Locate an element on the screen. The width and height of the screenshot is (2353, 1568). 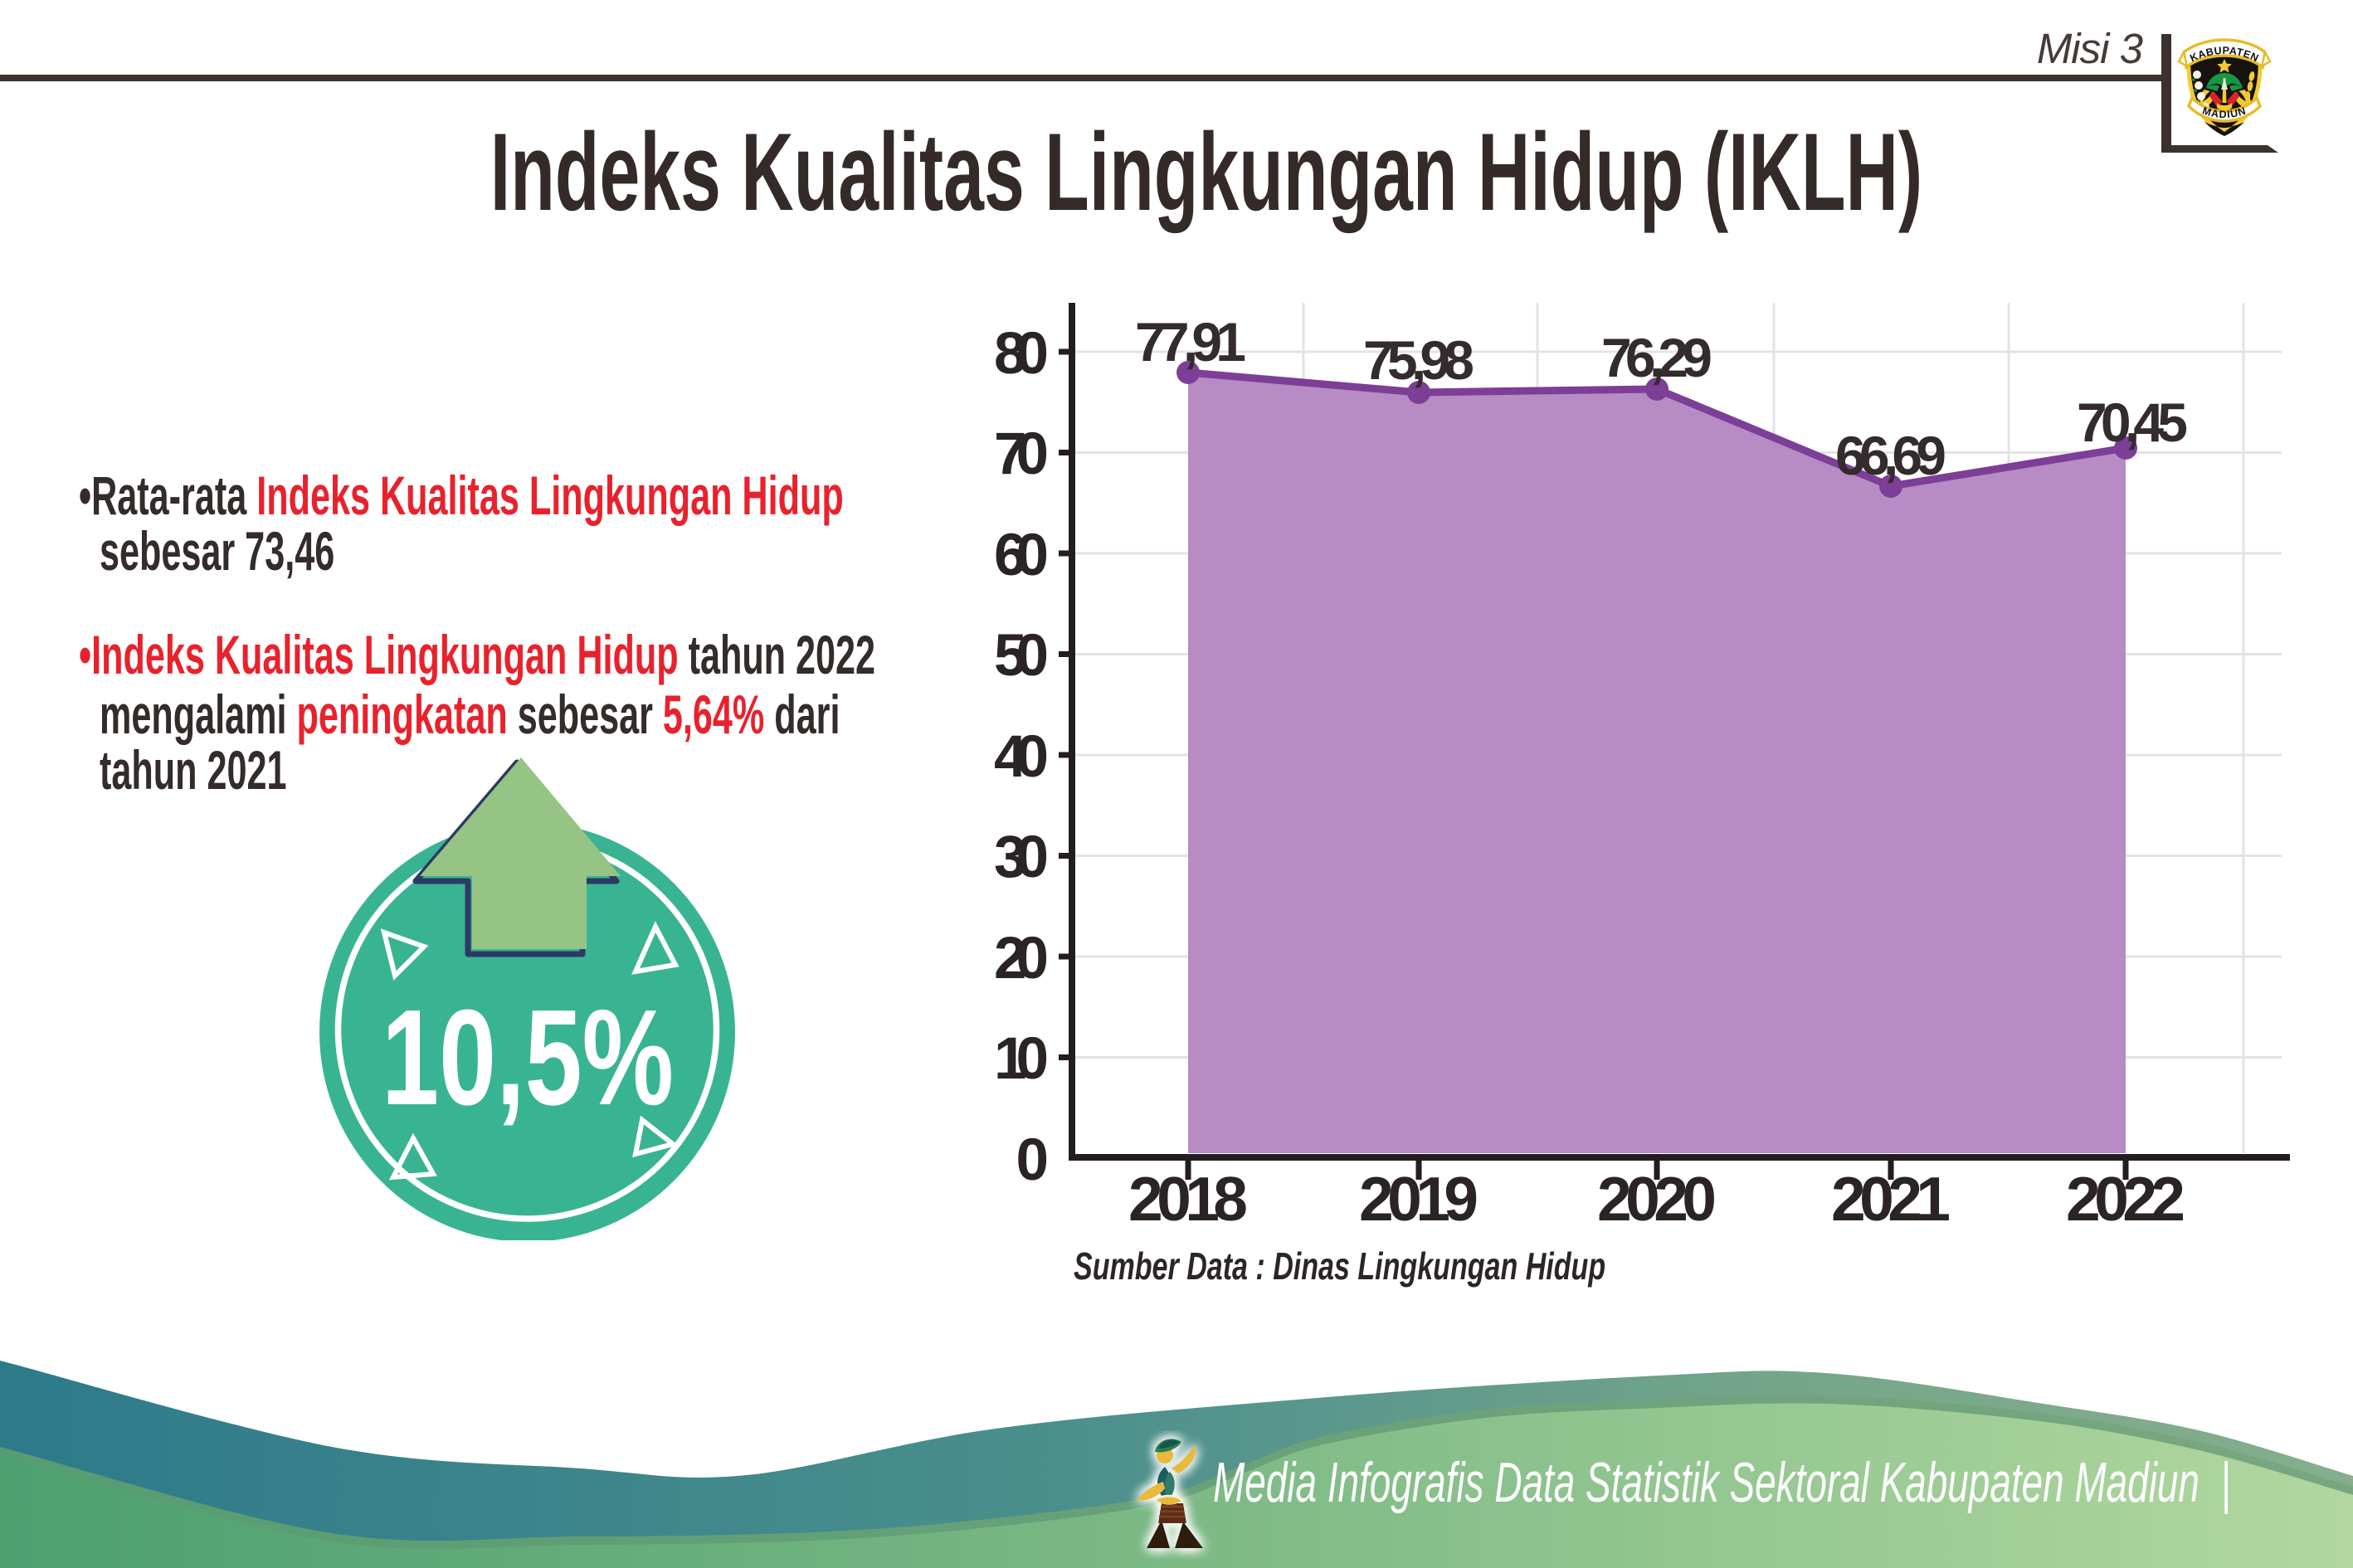
svg-text: 70 is located at coordinates (1021, 454).